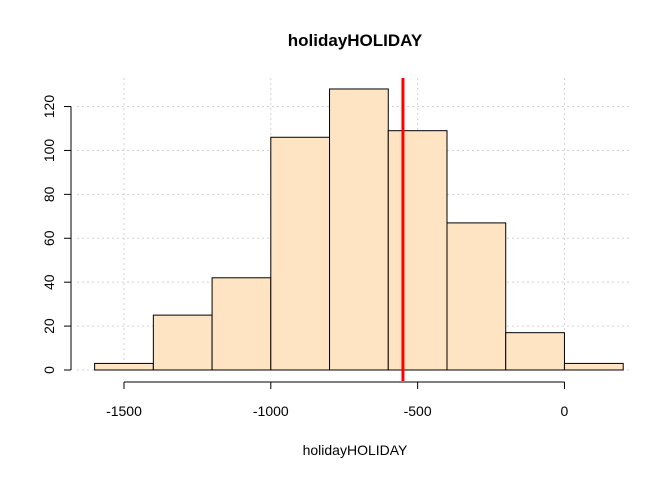  Describe the element at coordinates (124, 411) in the screenshot. I see `x-tick-label: -1500` at that location.